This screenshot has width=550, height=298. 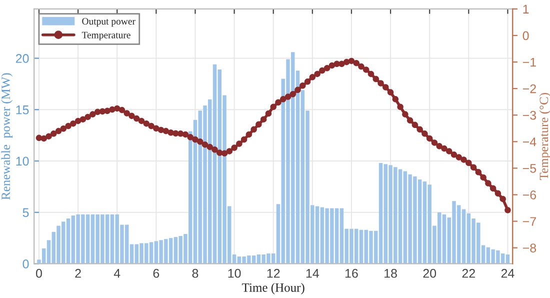 I want to click on y-tick-label: 5, so click(x=25, y=213).